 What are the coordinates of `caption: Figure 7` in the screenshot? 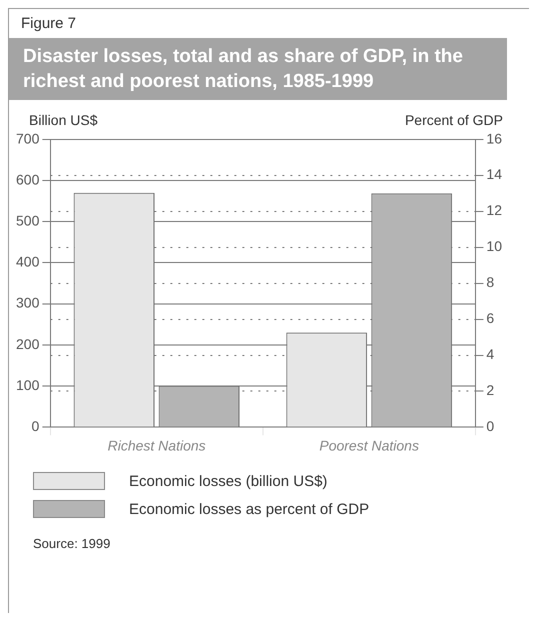 It's located at (49, 24).